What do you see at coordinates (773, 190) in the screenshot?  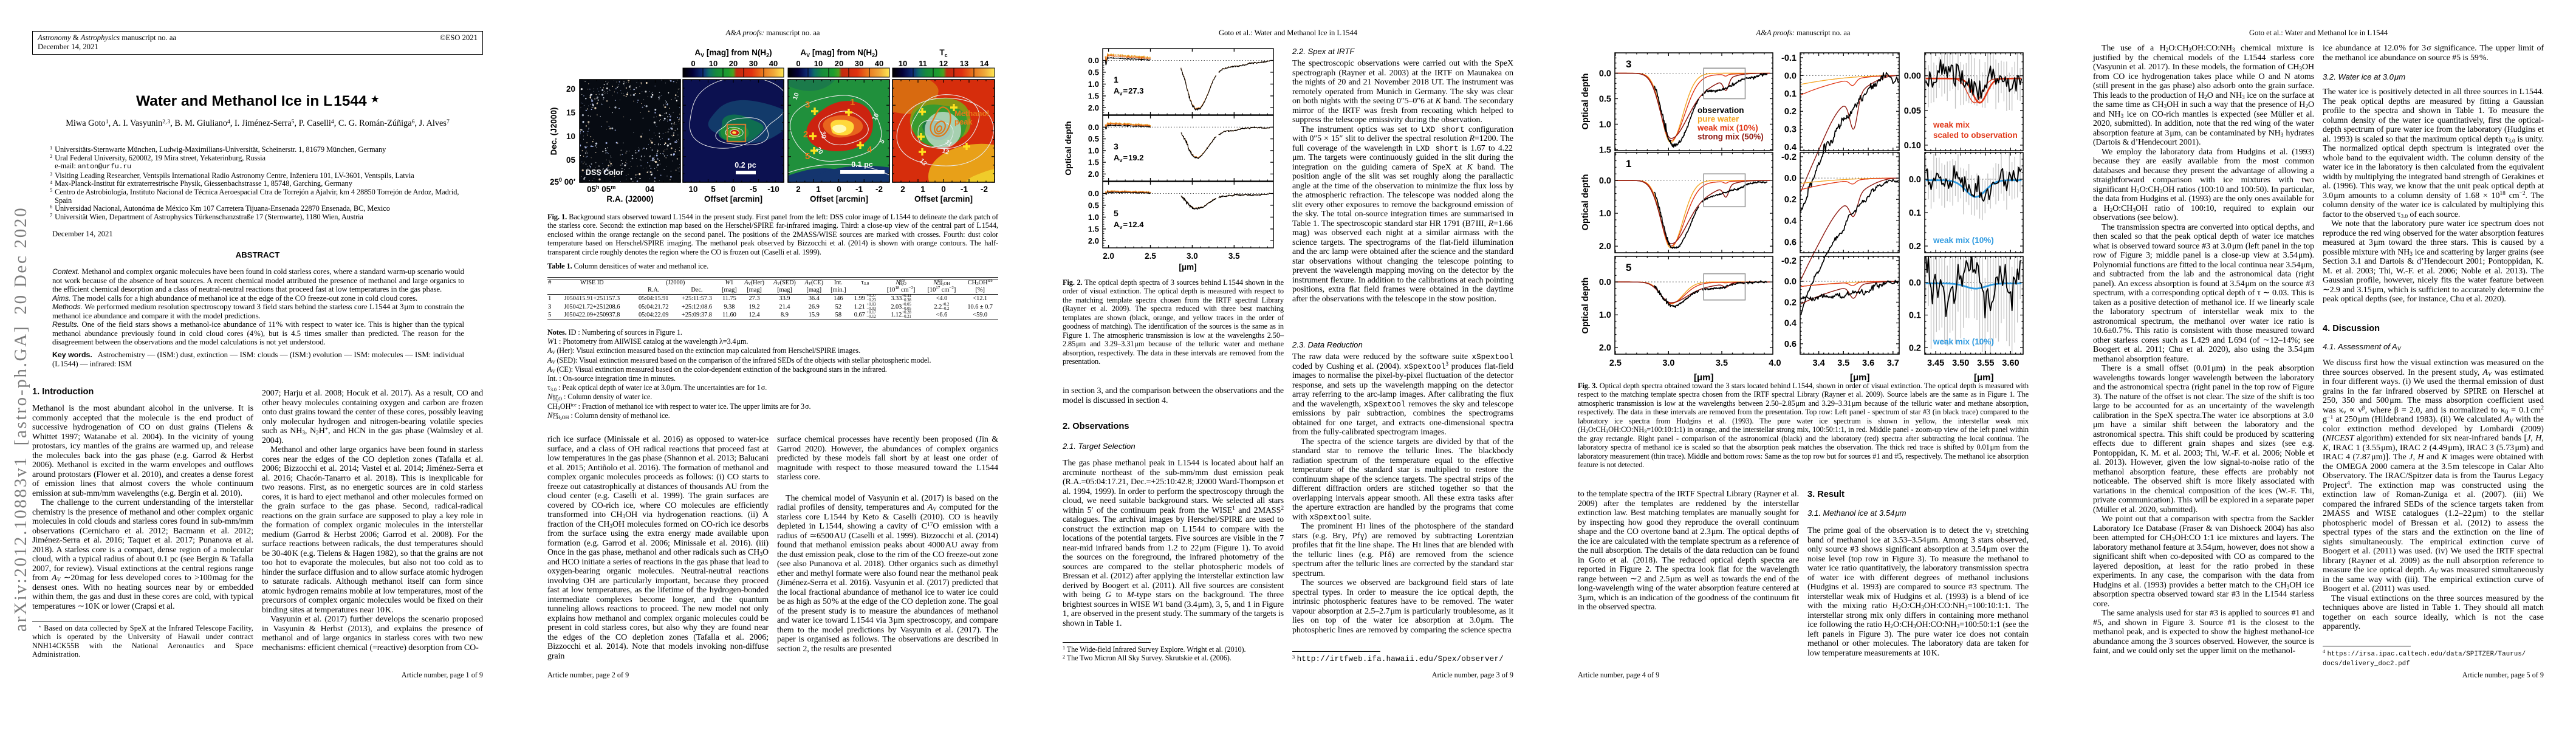 I see `svg-text: -10` at bounding box center [773, 190].